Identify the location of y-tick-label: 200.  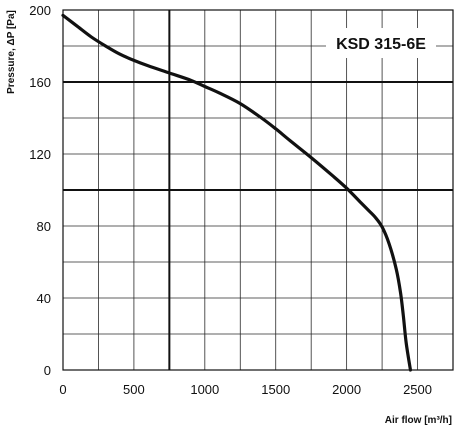
(40, 10).